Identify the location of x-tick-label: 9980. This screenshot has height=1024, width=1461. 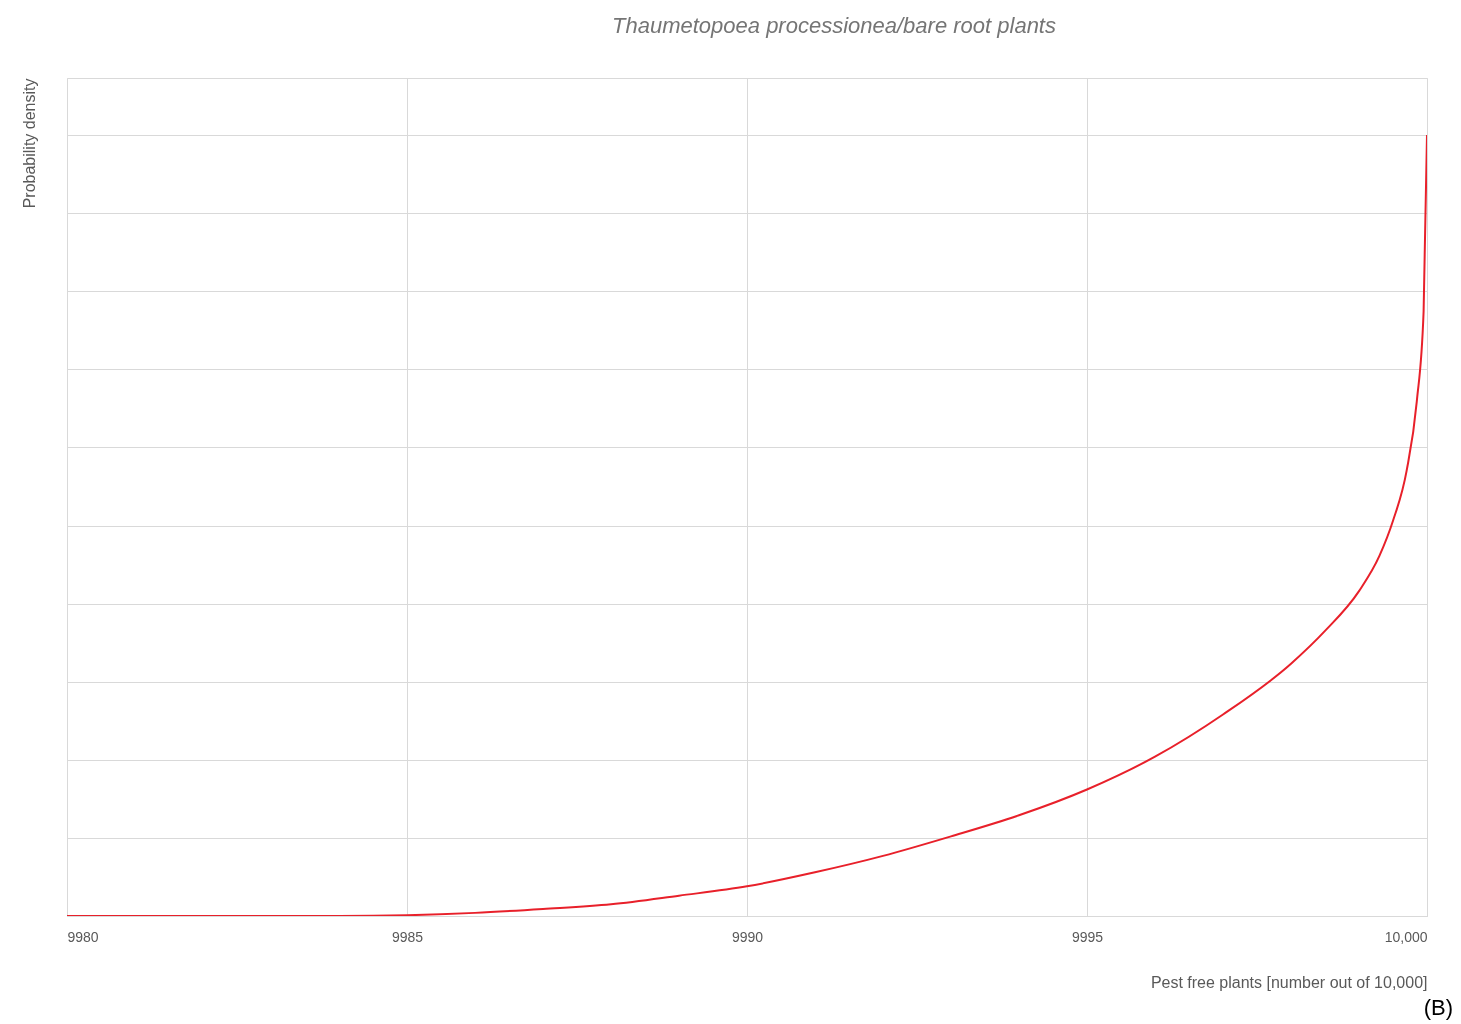
(83, 936).